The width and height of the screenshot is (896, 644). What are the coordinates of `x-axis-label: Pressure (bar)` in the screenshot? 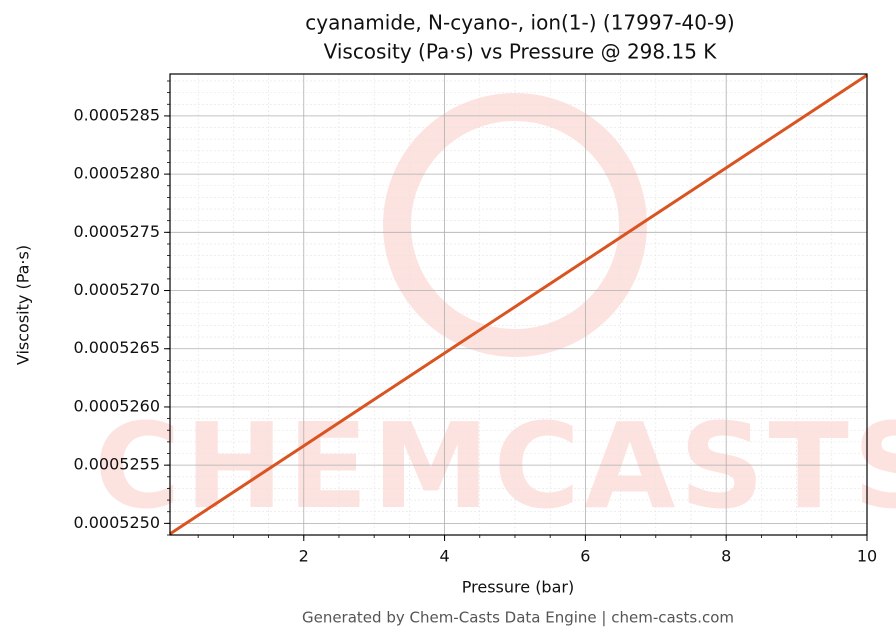 It's located at (518, 587).